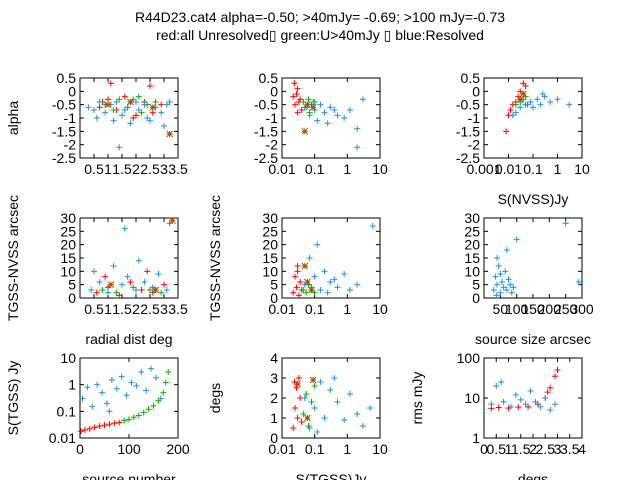 This screenshot has width=640, height=480. I want to click on x-tick-label: 150, so click(533, 309).